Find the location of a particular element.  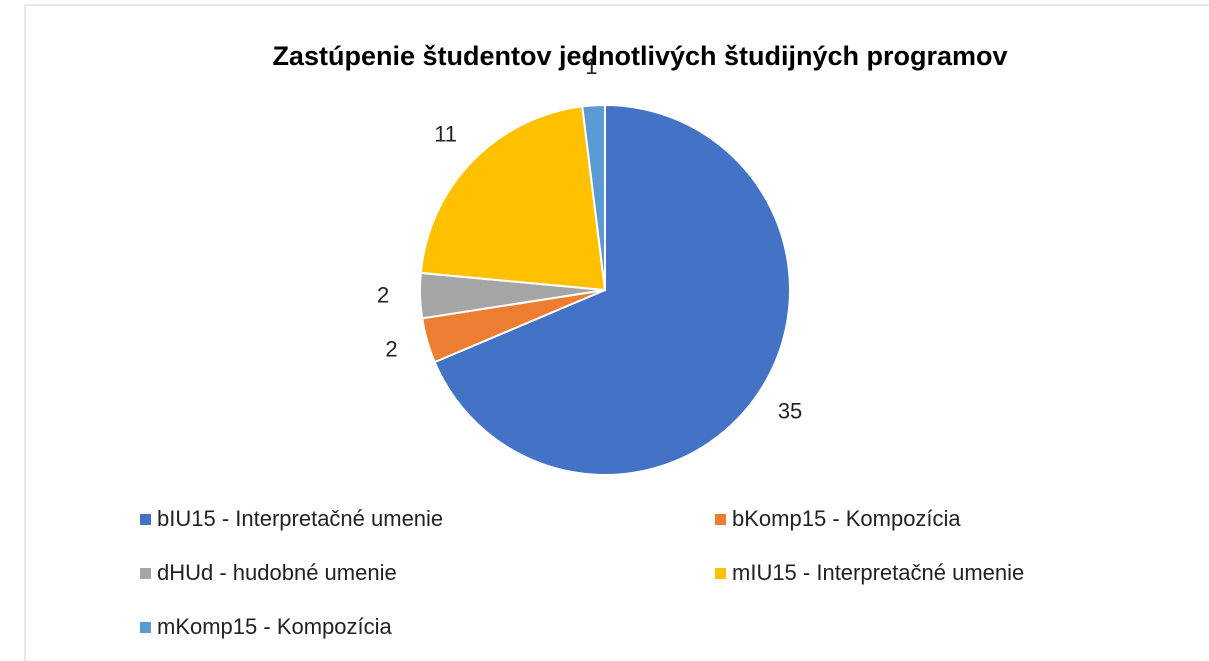

legend-label: mIU15 - Interpretačné umenie is located at coordinates (878, 572).